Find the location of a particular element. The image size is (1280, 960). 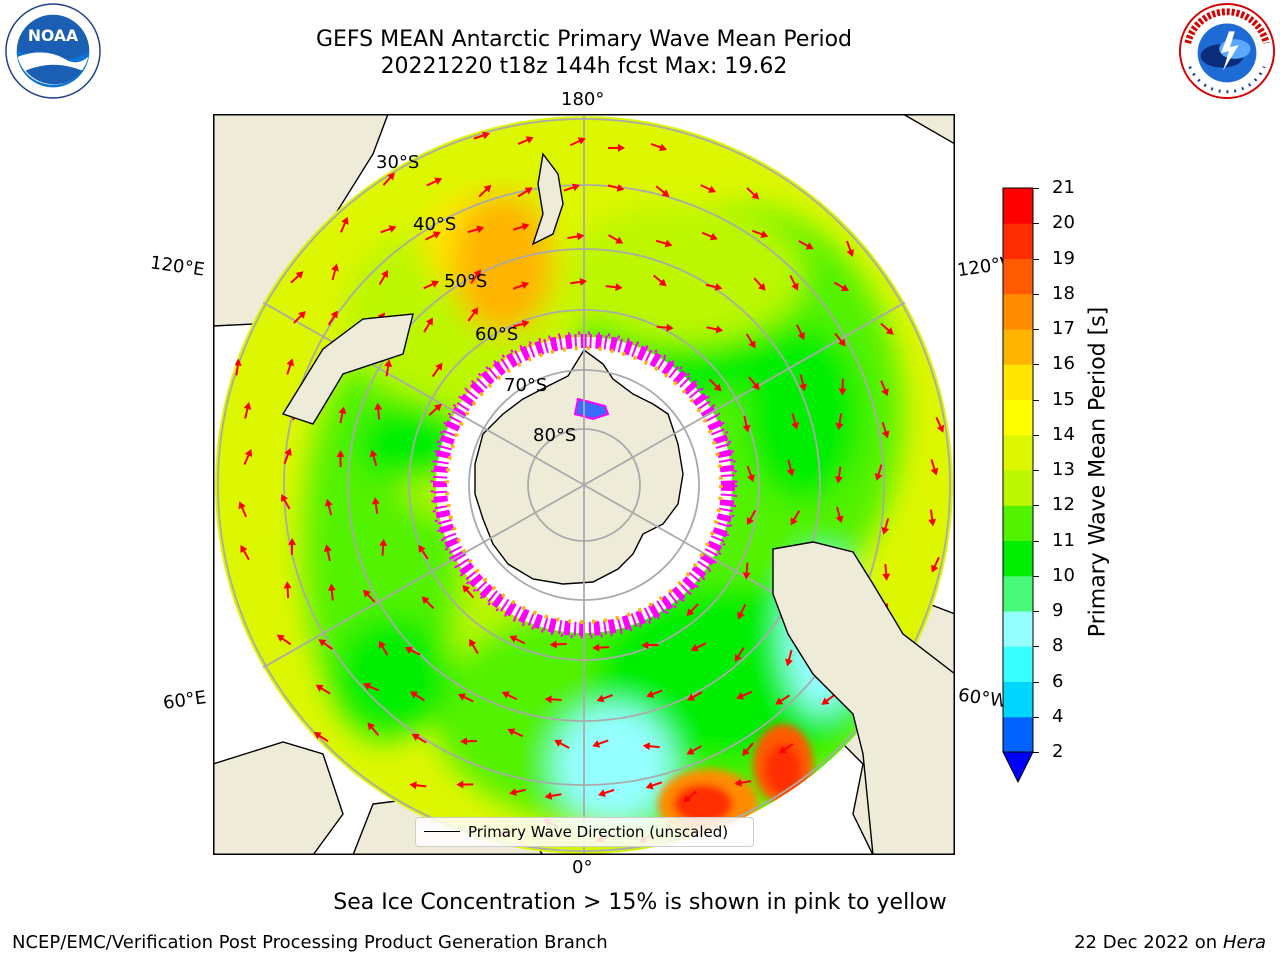

antarctica is located at coordinates (579, 466).